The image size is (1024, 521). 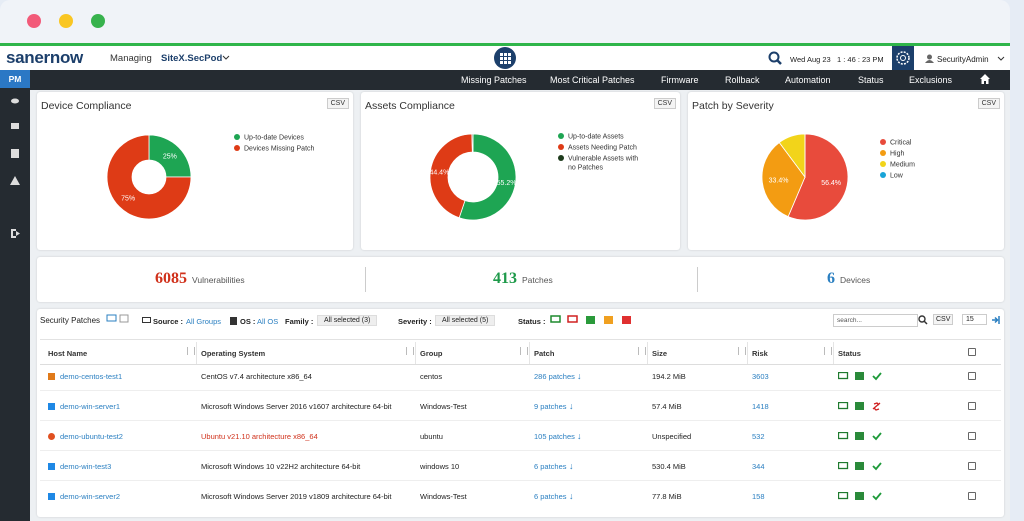 I want to click on os-value: All OS, so click(x=268, y=321).